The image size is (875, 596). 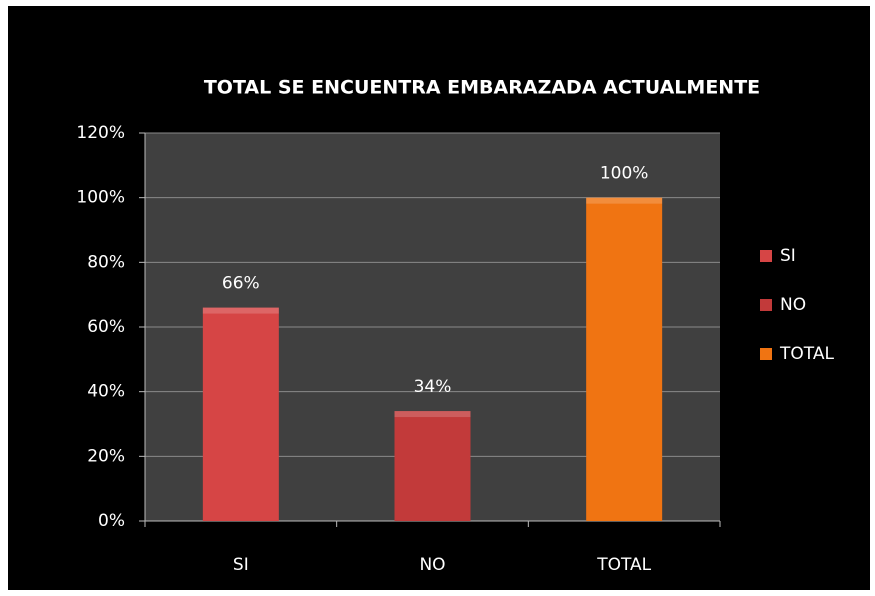 I want to click on x-tick-label: NO, so click(x=432, y=565).